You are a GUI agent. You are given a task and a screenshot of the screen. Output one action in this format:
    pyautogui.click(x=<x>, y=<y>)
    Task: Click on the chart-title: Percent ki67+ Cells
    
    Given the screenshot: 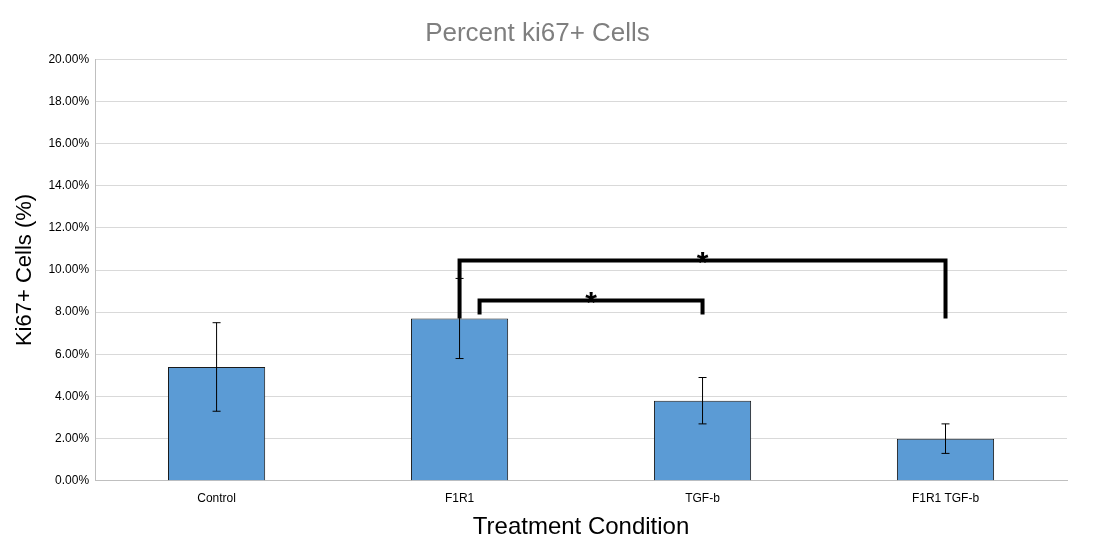 What is the action you would take?
    pyautogui.click(x=537, y=31)
    